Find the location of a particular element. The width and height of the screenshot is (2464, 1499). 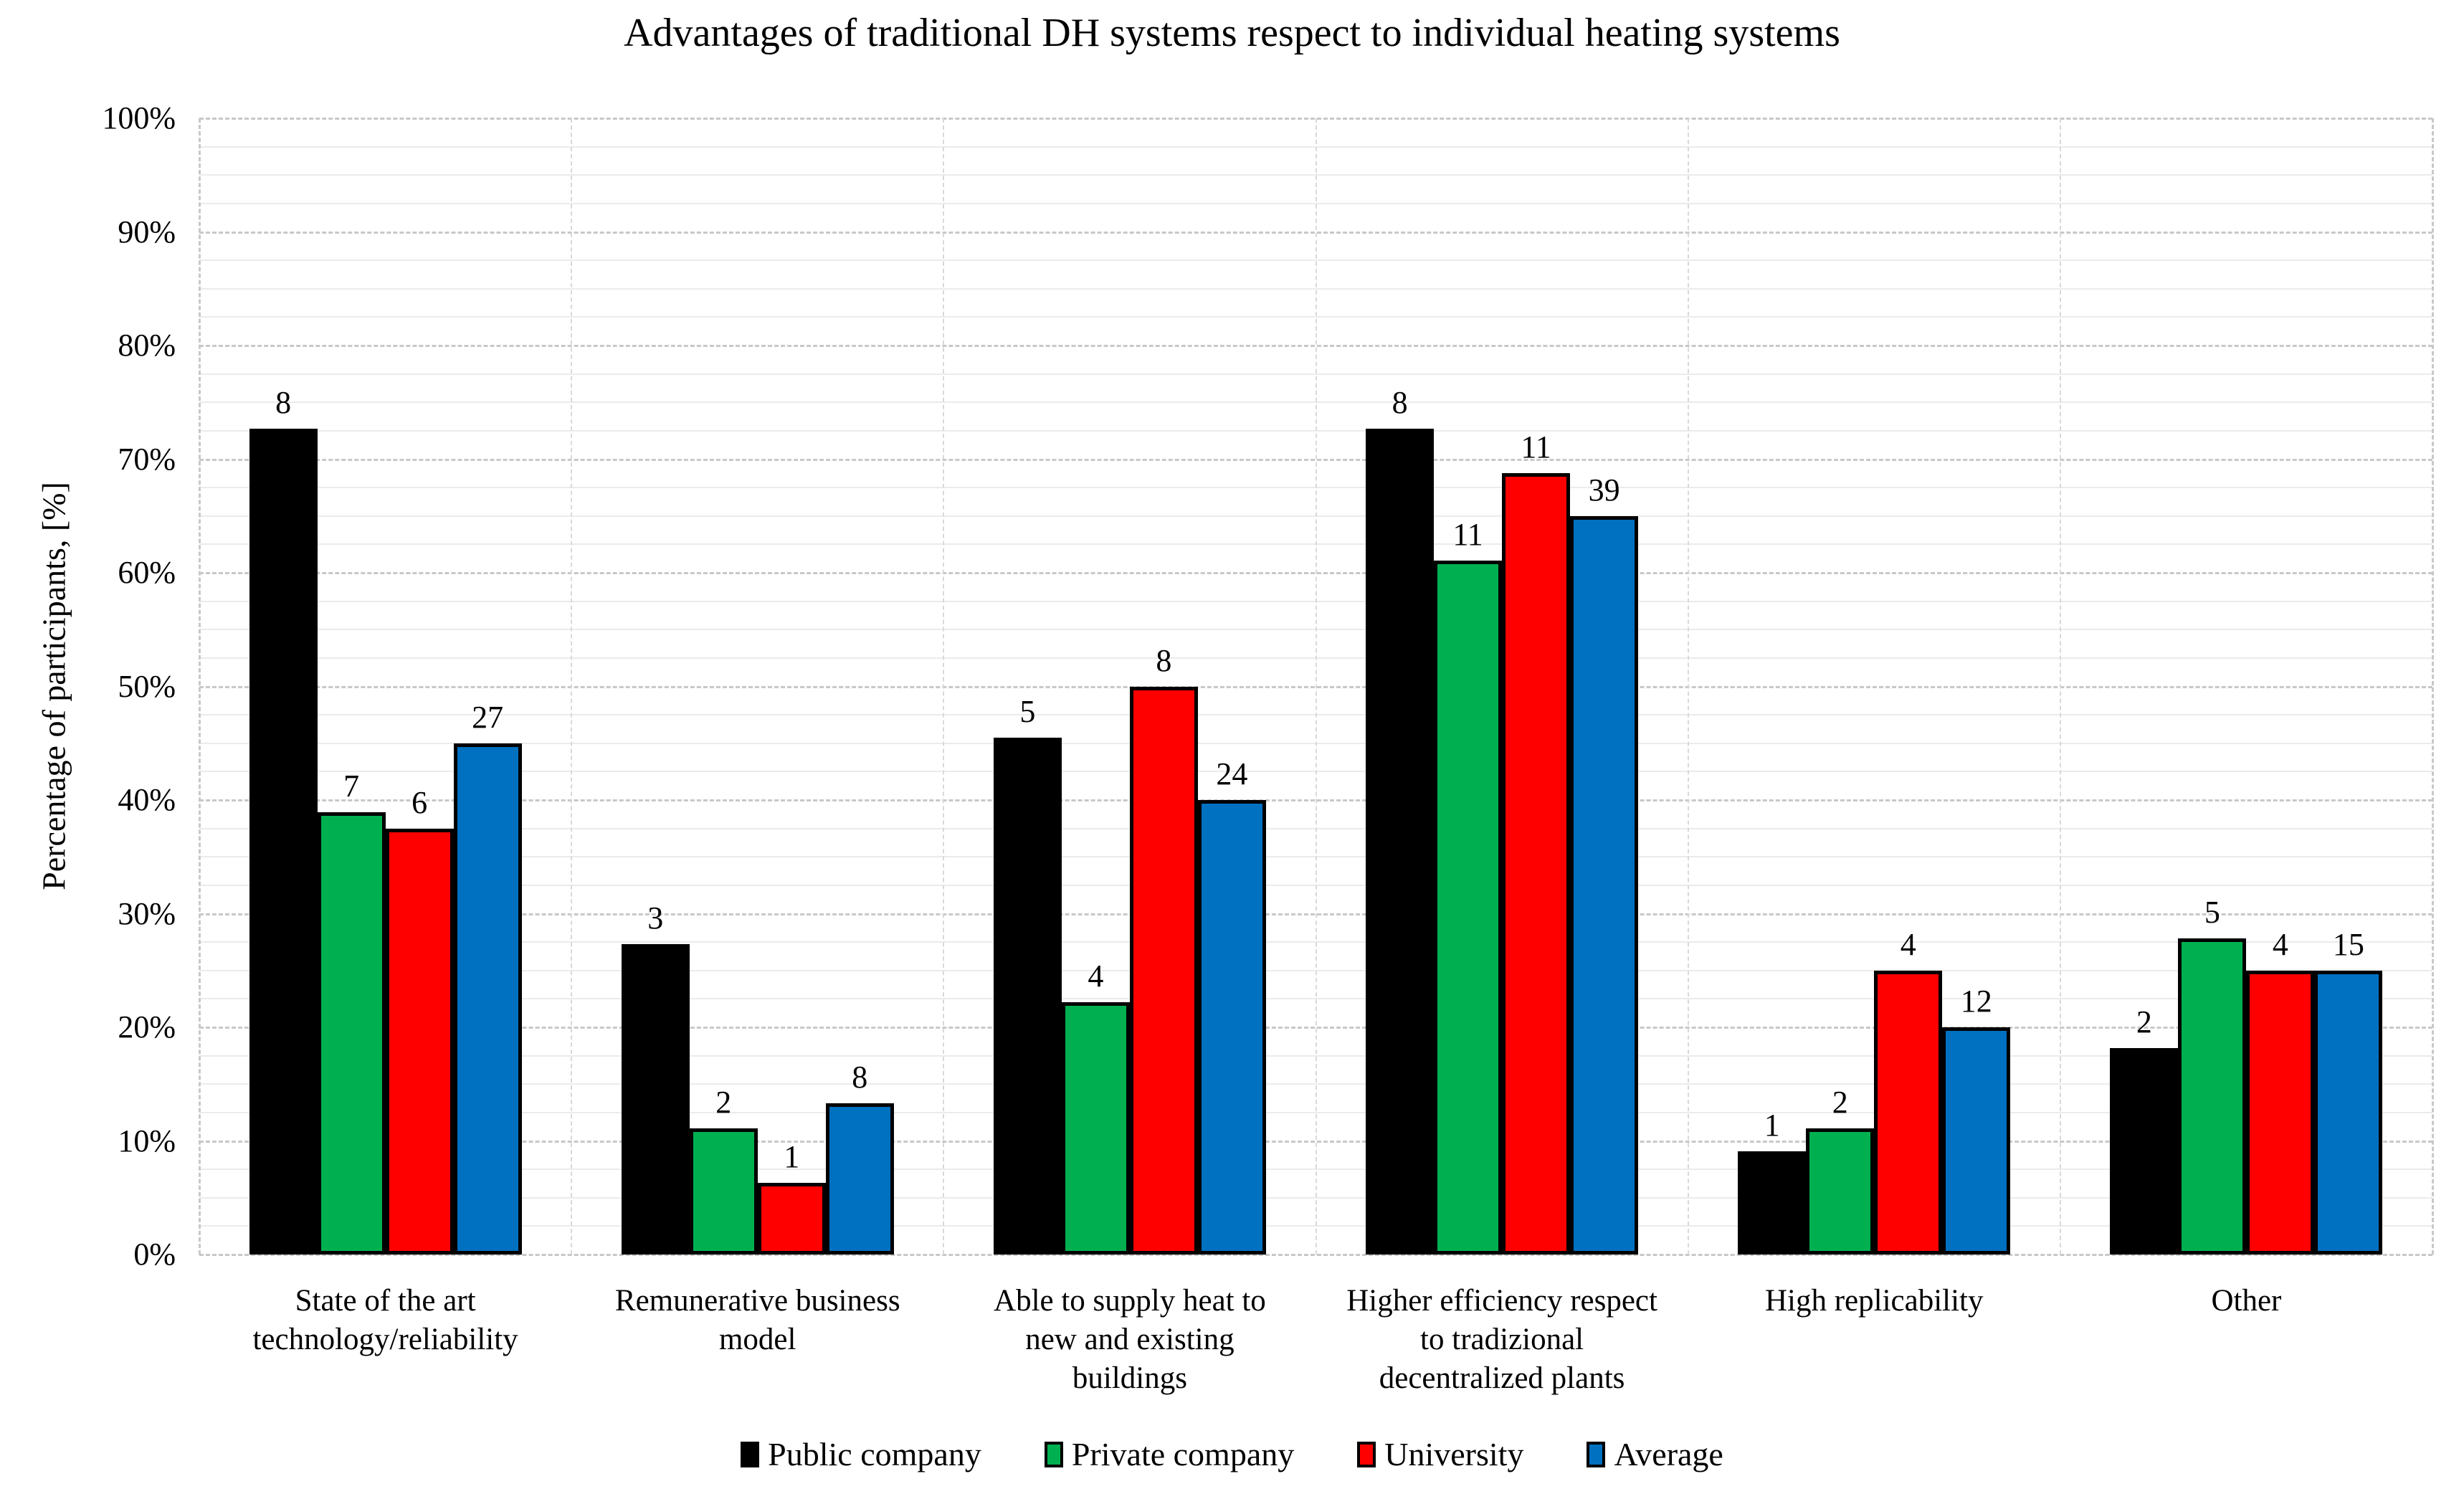

category-label: Other is located at coordinates (2246, 1301).